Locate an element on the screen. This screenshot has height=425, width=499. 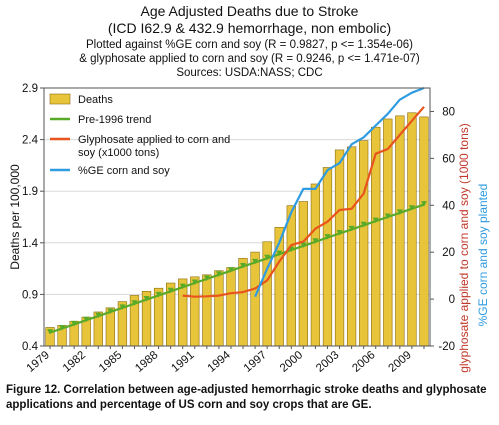
y2-tick-label: 80 is located at coordinates (448, 112).